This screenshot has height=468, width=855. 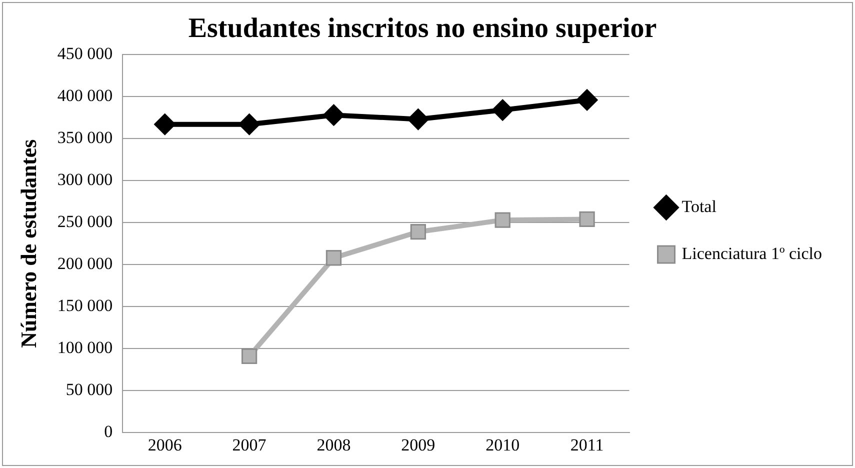 I want to click on chart-title: Estudantes inscritos no ensino superior, so click(x=422, y=28).